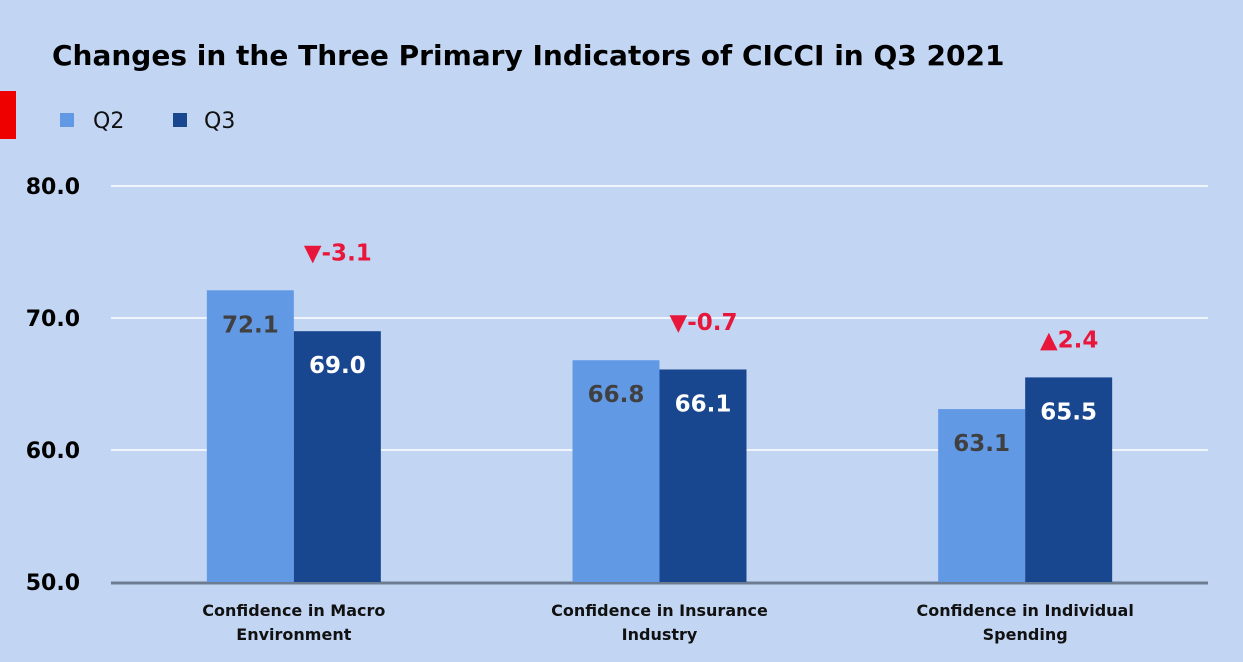 This screenshot has height=662, width=1243. I want to click on accent-marker, so click(8, 115).